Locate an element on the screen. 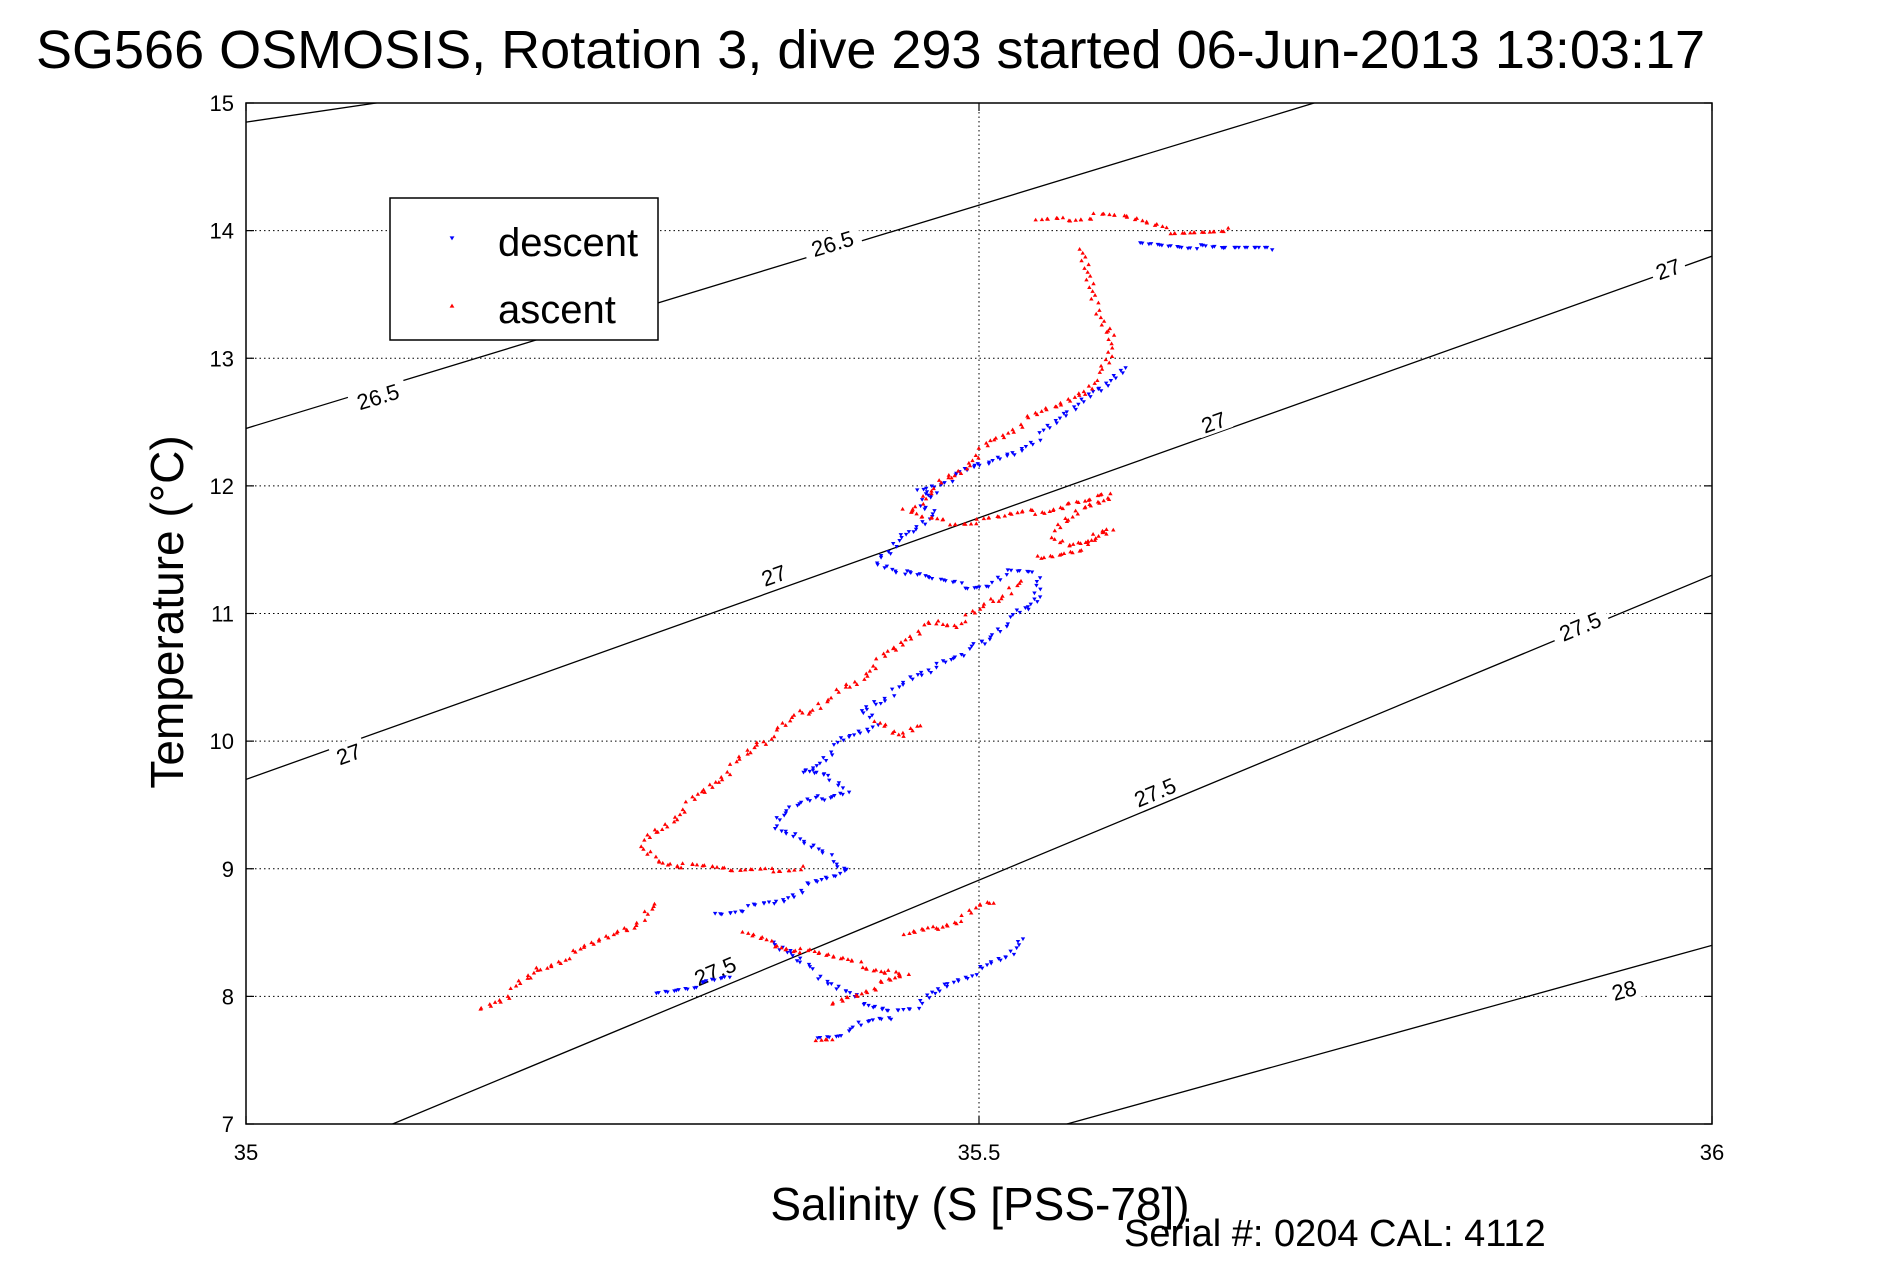 This screenshot has width=1891, height=1267. y-tick-label: 15 is located at coordinates (222, 103).